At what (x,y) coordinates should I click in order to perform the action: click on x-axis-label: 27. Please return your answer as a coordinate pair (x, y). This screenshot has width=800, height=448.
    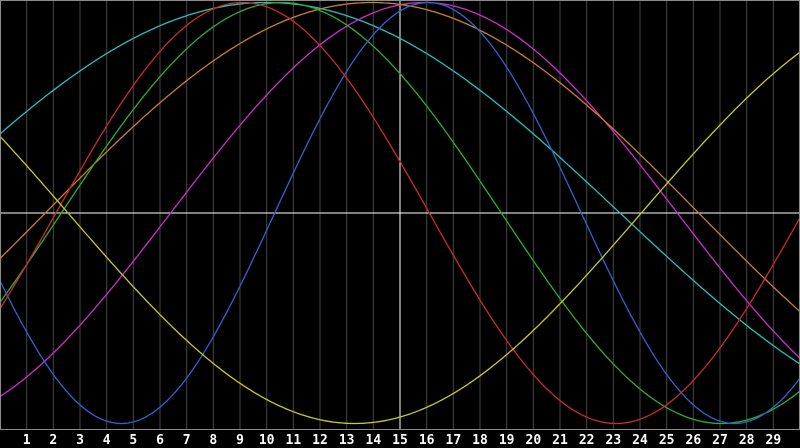
    Looking at the image, I should click on (720, 440).